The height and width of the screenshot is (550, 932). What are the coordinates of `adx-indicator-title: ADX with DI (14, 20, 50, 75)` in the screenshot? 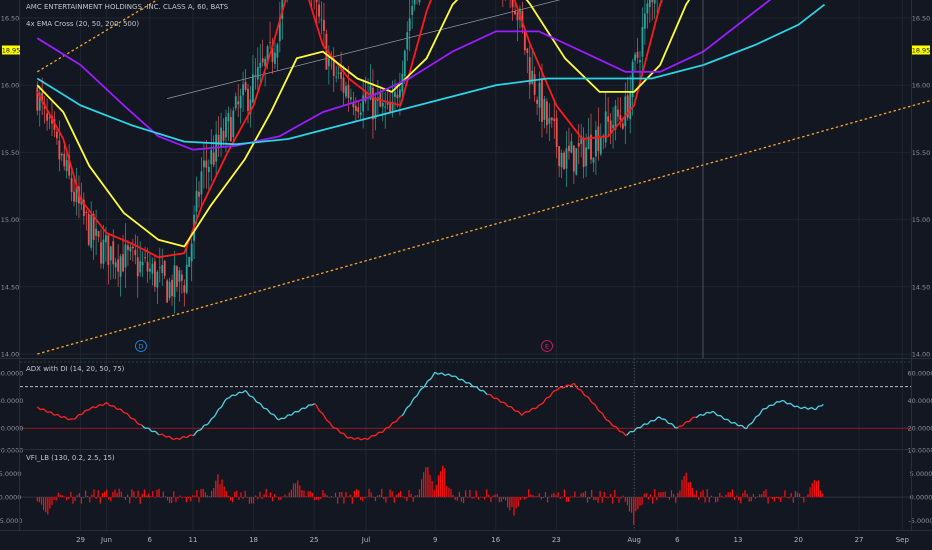 It's located at (75, 369).